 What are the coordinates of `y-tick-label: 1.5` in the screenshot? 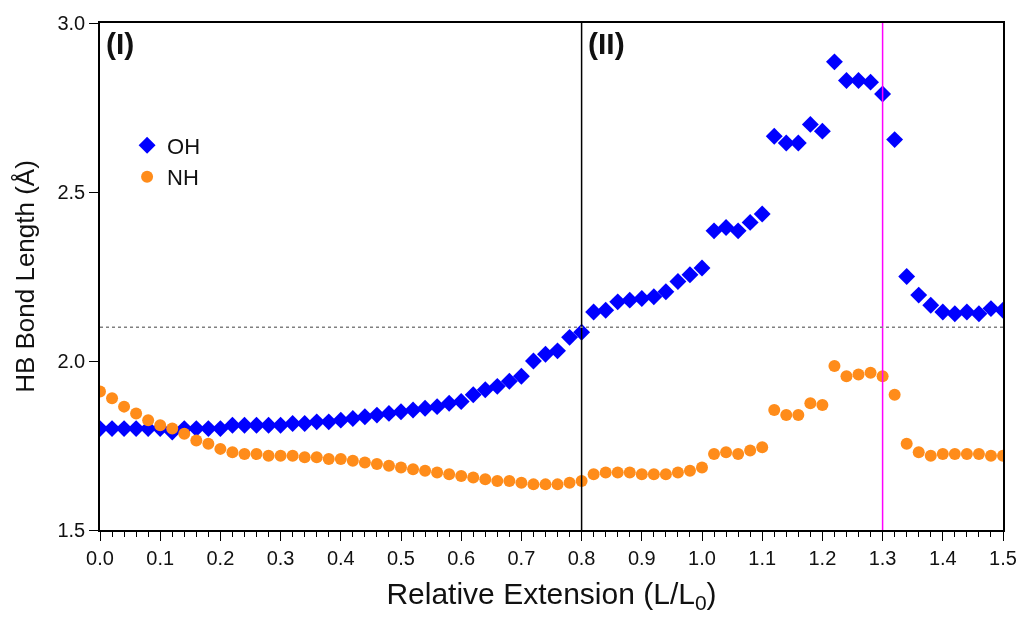 It's located at (71, 530).